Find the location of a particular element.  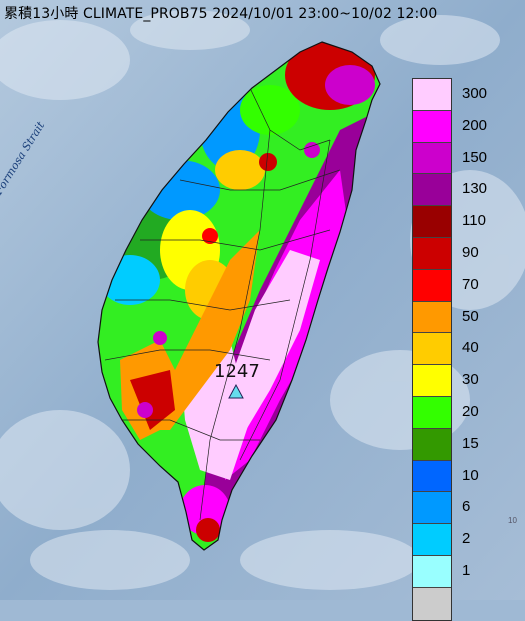

legend-label: 2 is located at coordinates (466, 539).